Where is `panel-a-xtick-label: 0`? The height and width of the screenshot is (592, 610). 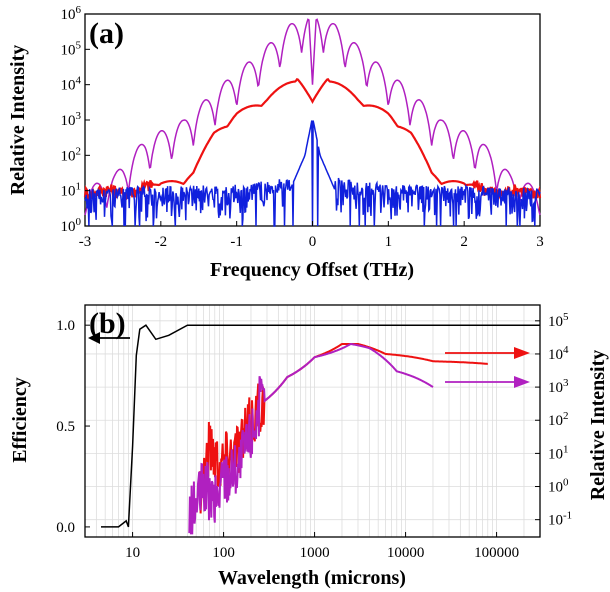 panel-a-xtick-label: 0 is located at coordinates (313, 242).